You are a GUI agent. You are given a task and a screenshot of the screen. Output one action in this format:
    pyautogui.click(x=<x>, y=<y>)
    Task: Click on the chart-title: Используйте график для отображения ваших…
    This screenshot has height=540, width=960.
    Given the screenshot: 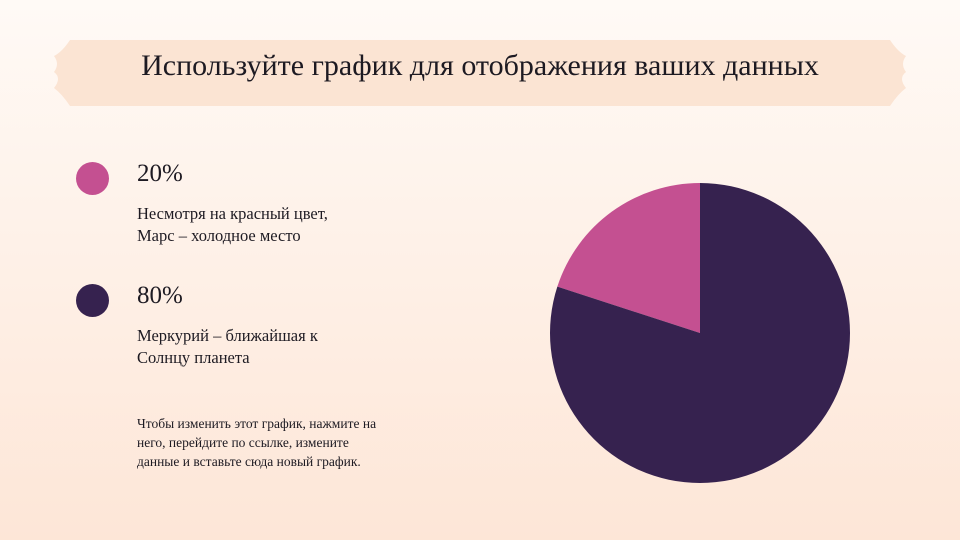 What is the action you would take?
    pyautogui.click(x=480, y=65)
    